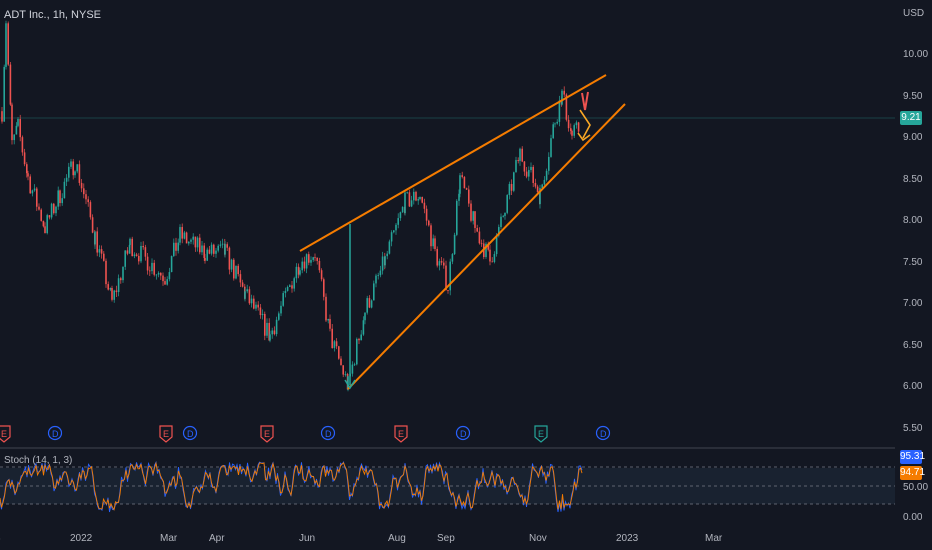 The image size is (932, 550). What do you see at coordinates (5, 434) in the screenshot?
I see `earnings-icon` at bounding box center [5, 434].